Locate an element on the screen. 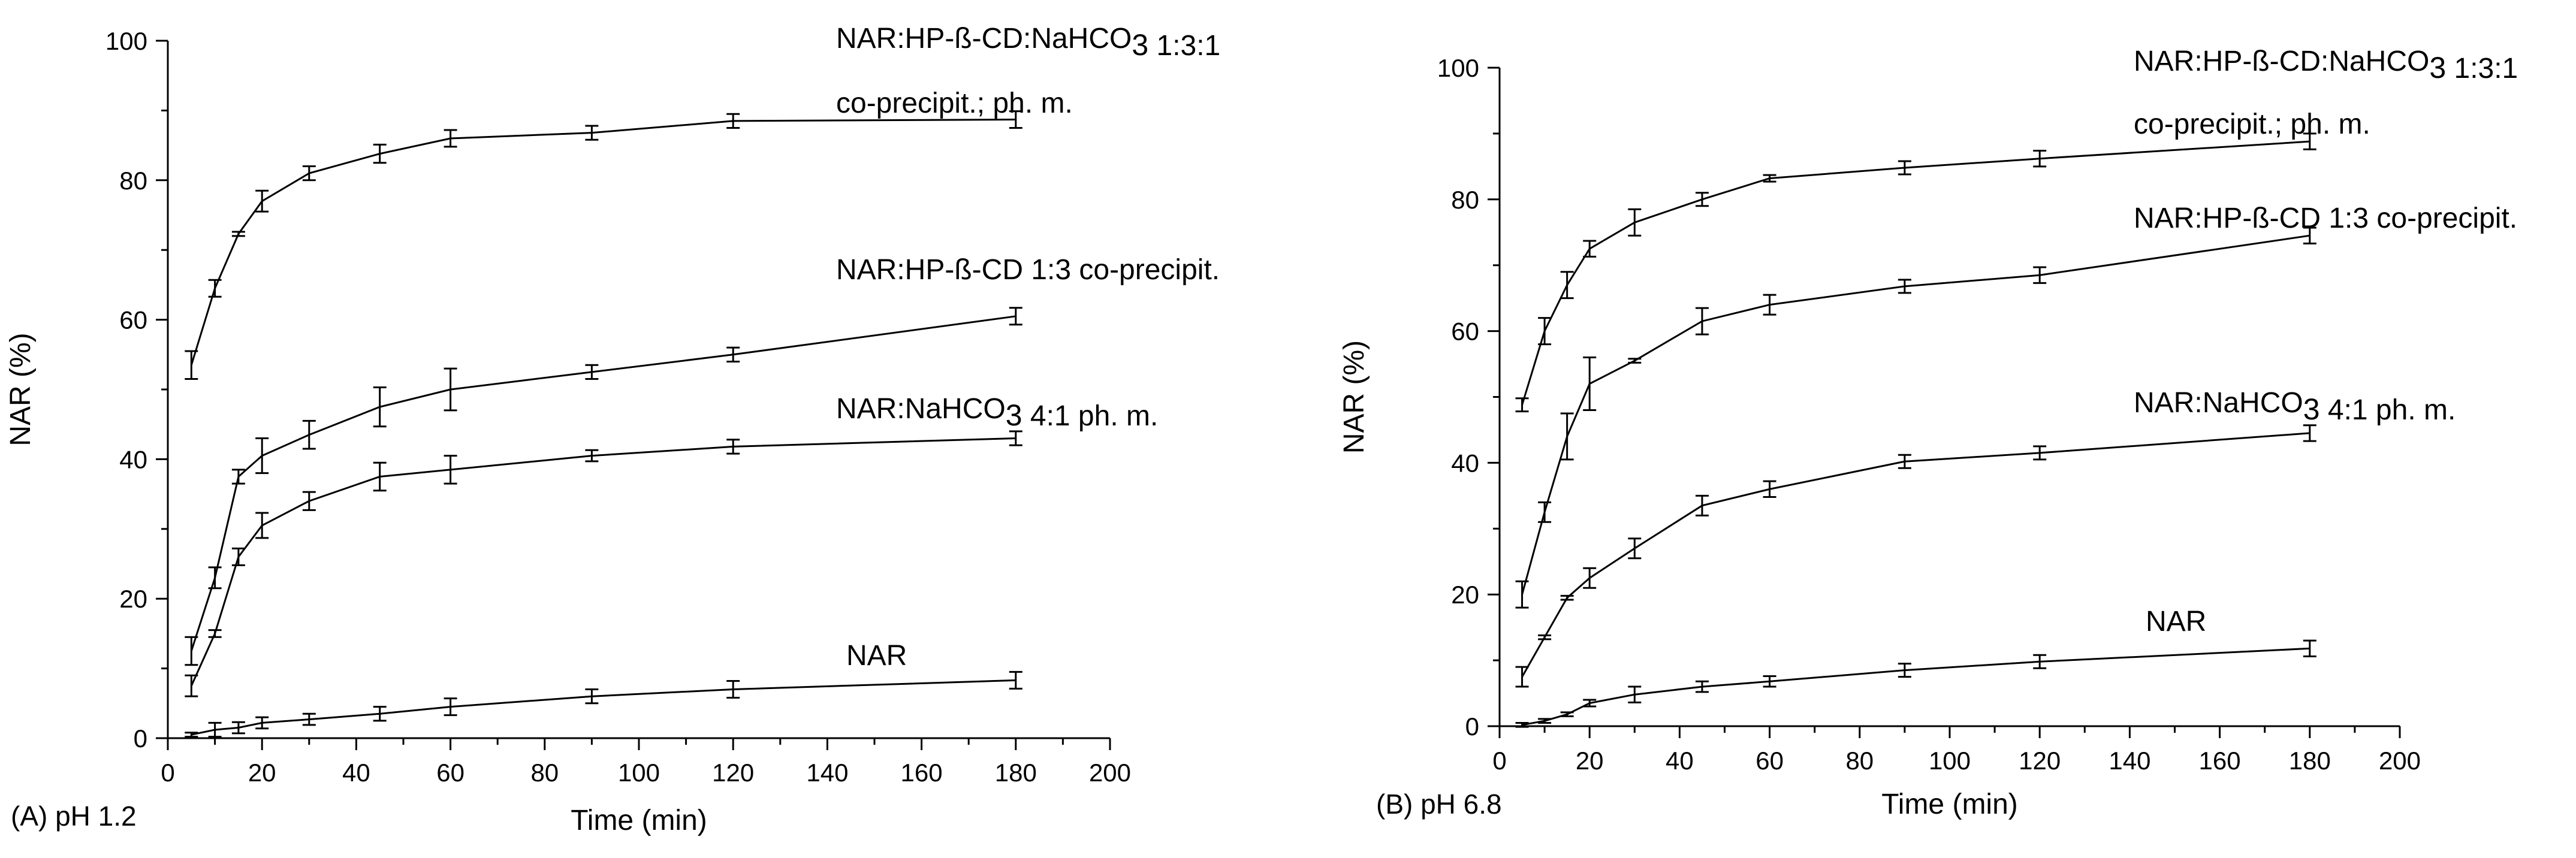 This screenshot has height=858, width=2576. panel-label: (A) pH 1.2 is located at coordinates (74, 816).